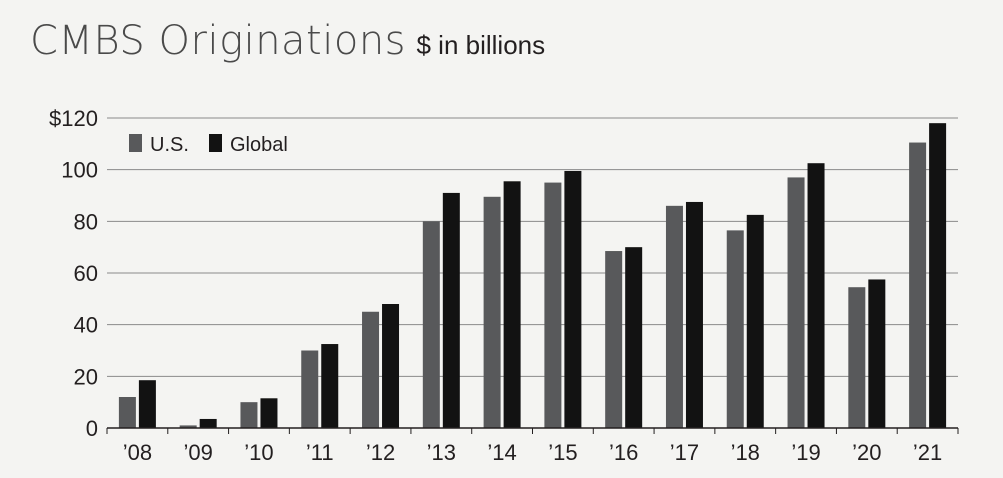  What do you see at coordinates (86, 221) in the screenshot?
I see `y-tick-label: 80` at bounding box center [86, 221].